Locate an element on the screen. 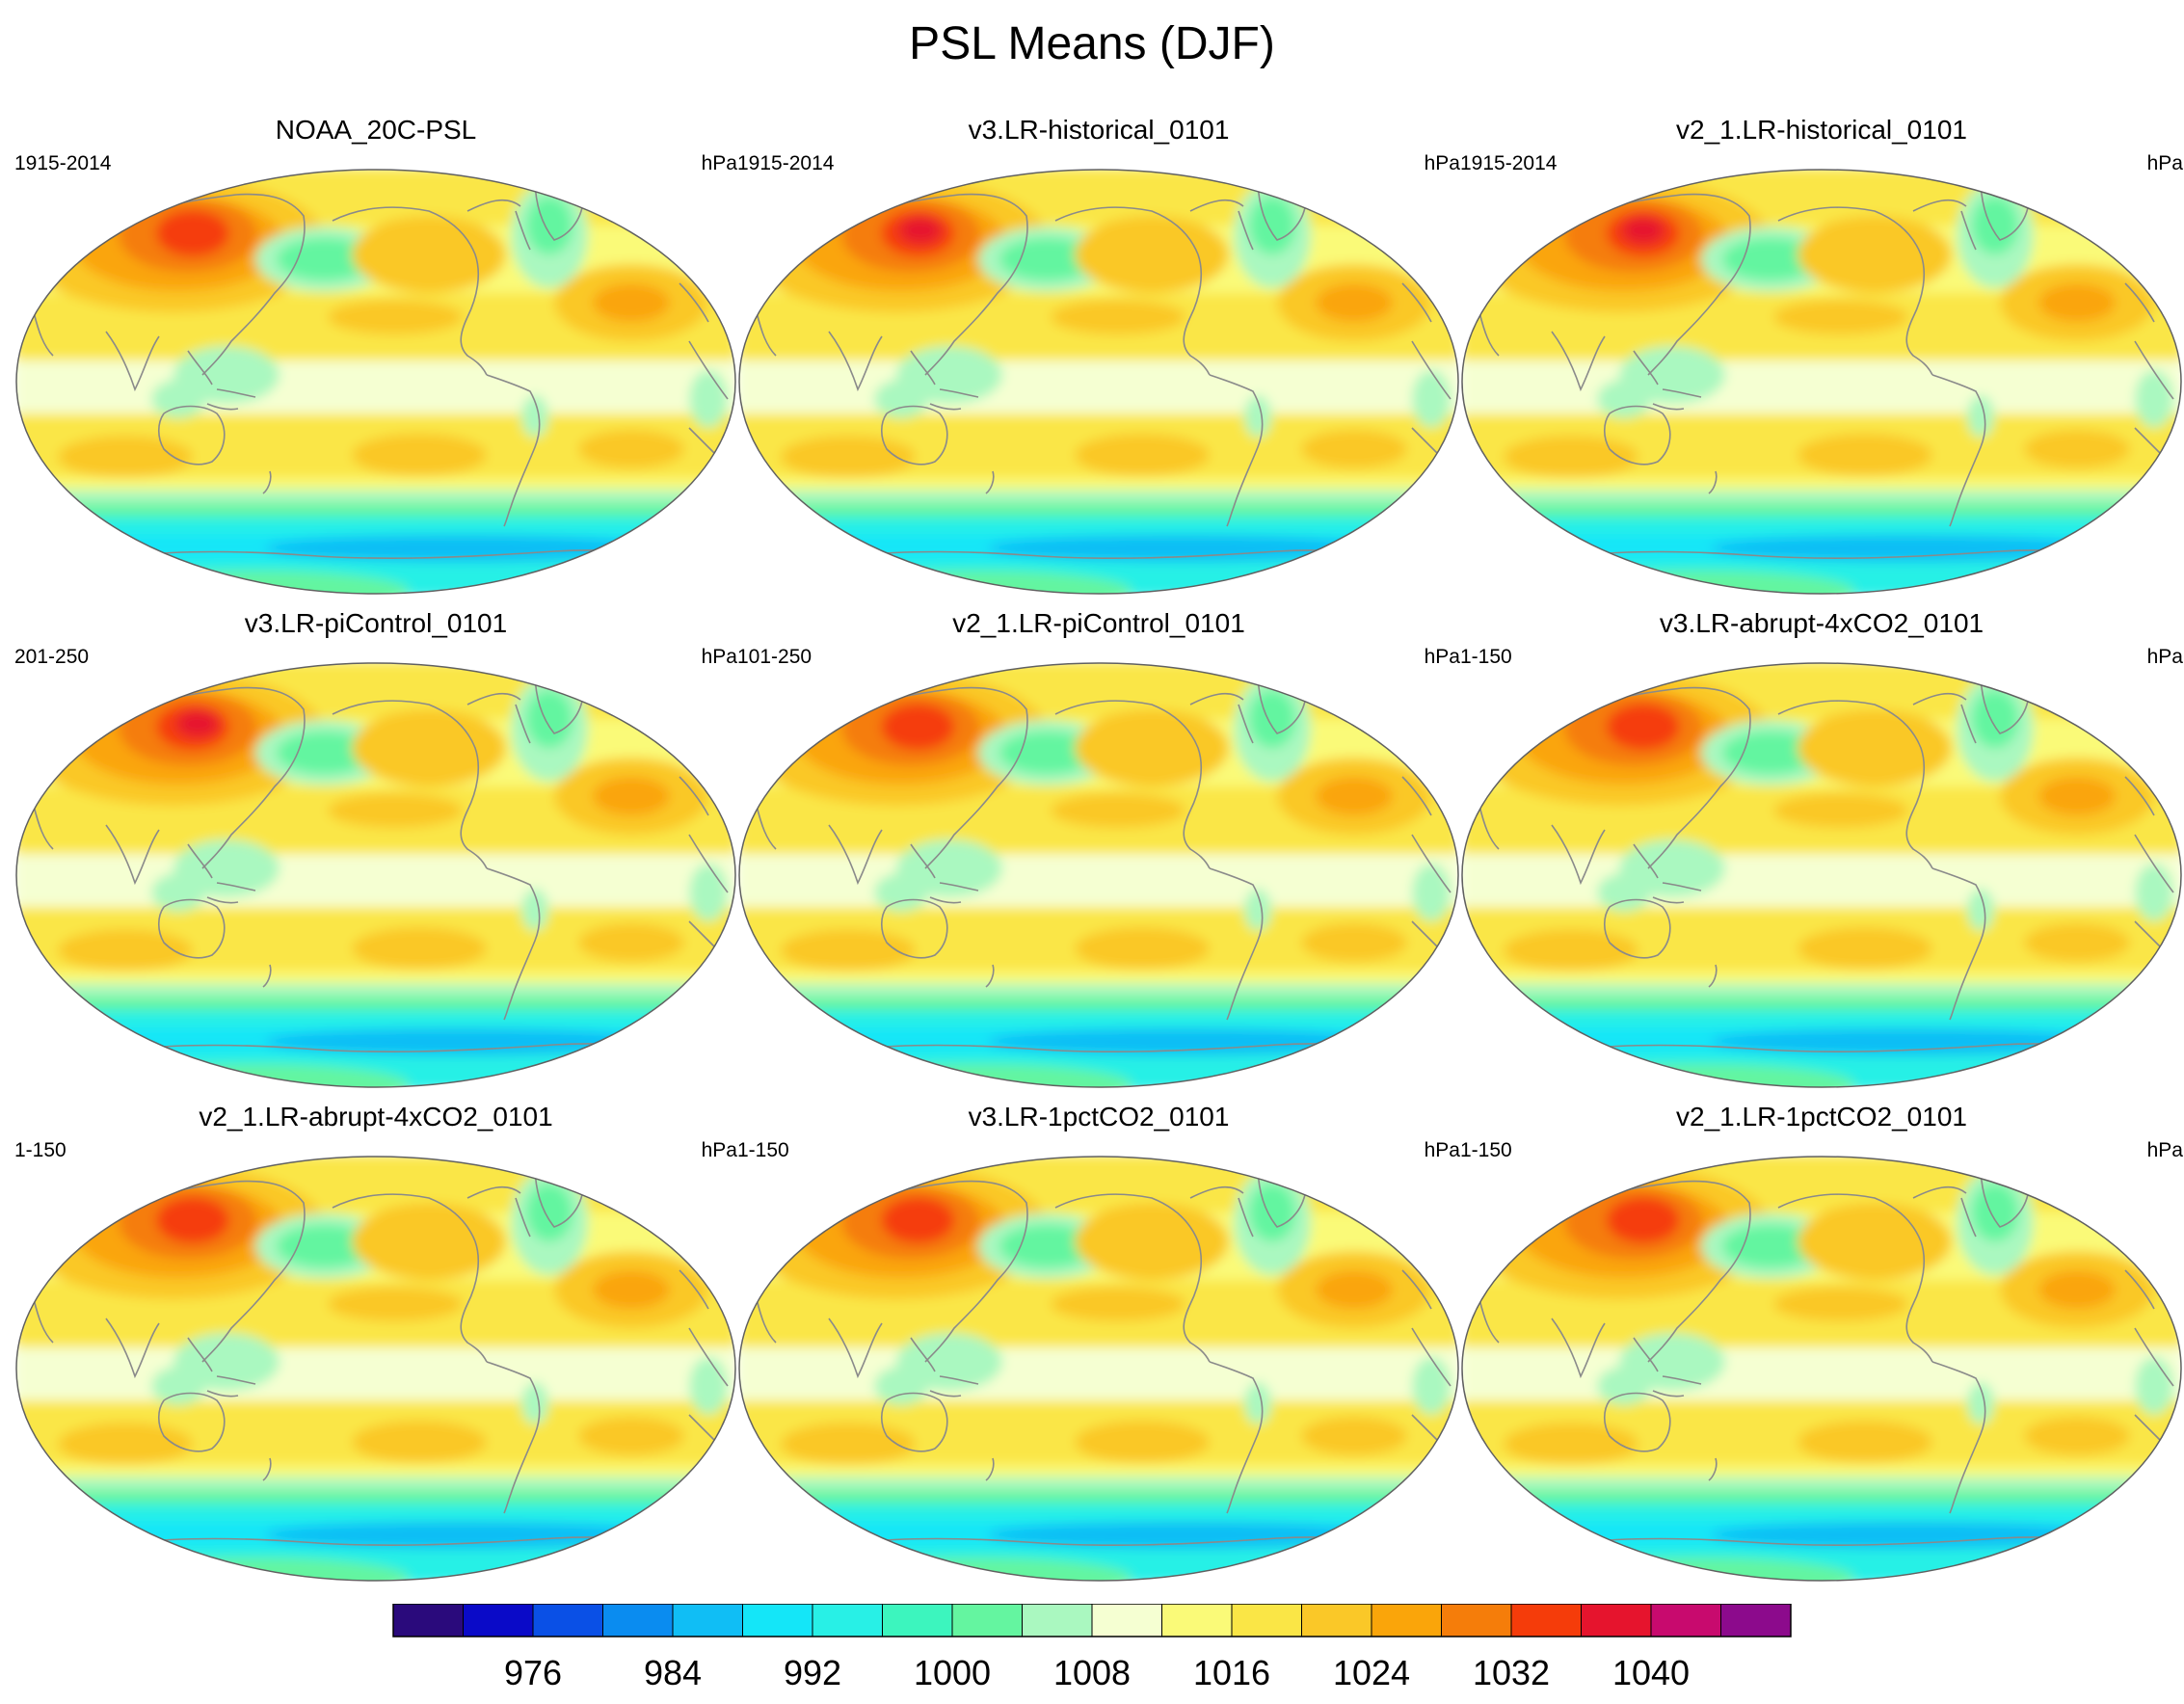  colorbar-tick-label: 976 is located at coordinates (533, 1673).